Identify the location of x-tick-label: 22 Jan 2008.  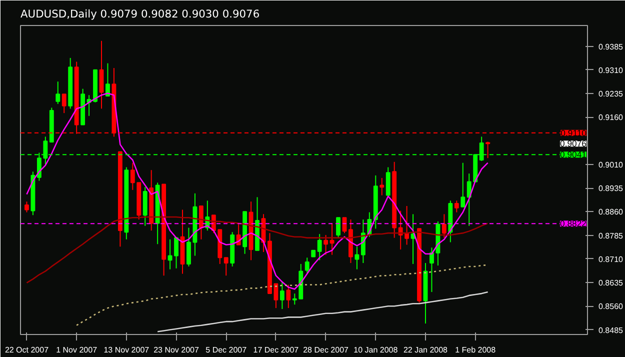
(425, 350).